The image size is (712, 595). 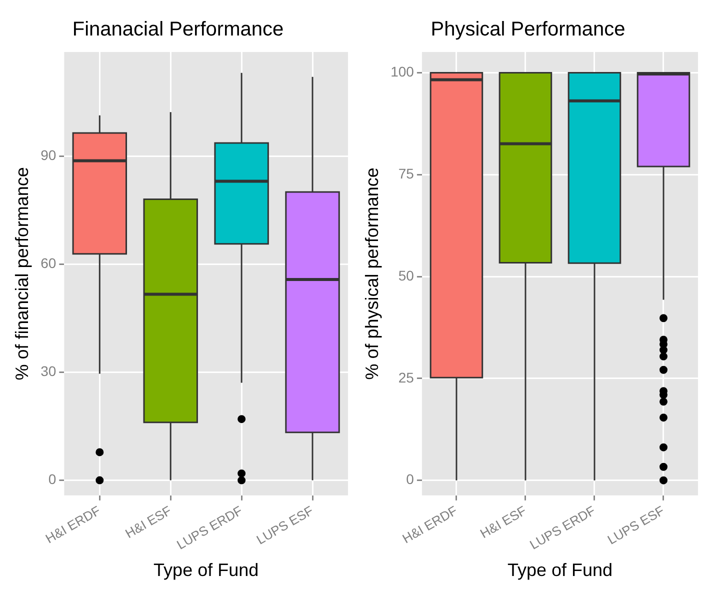 What do you see at coordinates (48, 155) in the screenshot?
I see `y-tick-label: 90` at bounding box center [48, 155].